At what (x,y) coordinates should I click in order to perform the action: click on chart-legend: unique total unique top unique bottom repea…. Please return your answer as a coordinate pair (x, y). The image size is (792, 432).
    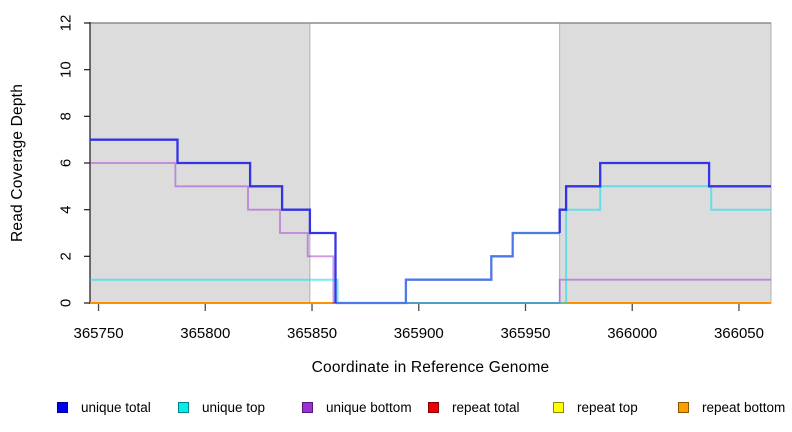
    Looking at the image, I should click on (396, 408).